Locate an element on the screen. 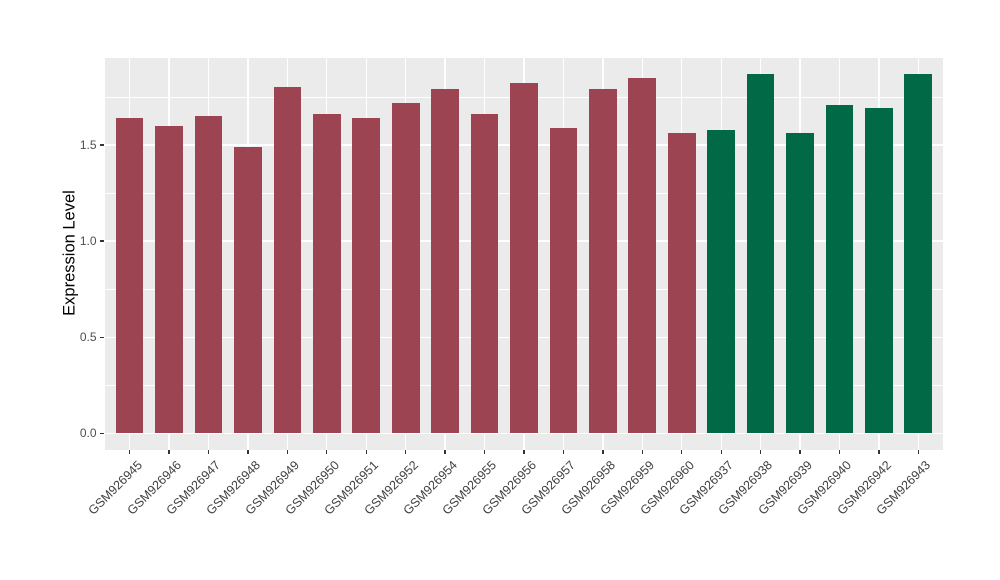 Image resolution: width=1000 pixels, height=580 pixels. y-tick-label: 1.0 is located at coordinates (88, 241).